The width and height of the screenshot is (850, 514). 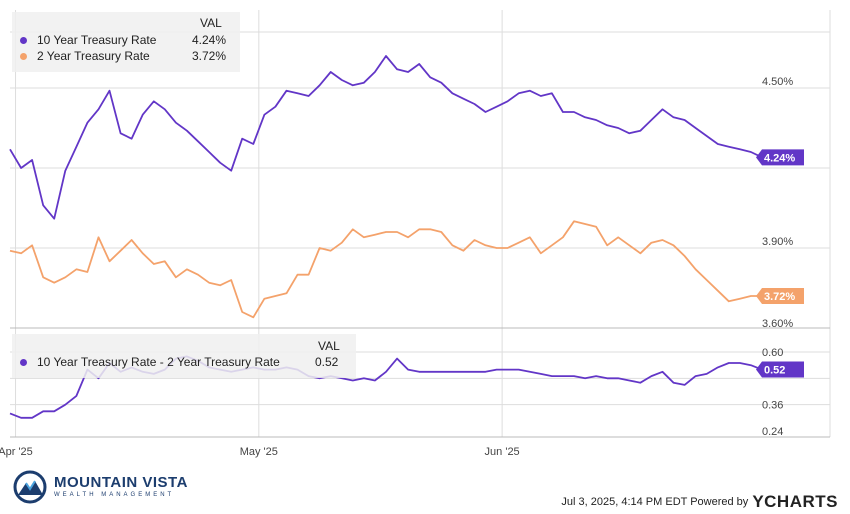 I want to click on legend-label-2y: 2 Year Treasury Rate, so click(x=93, y=56).